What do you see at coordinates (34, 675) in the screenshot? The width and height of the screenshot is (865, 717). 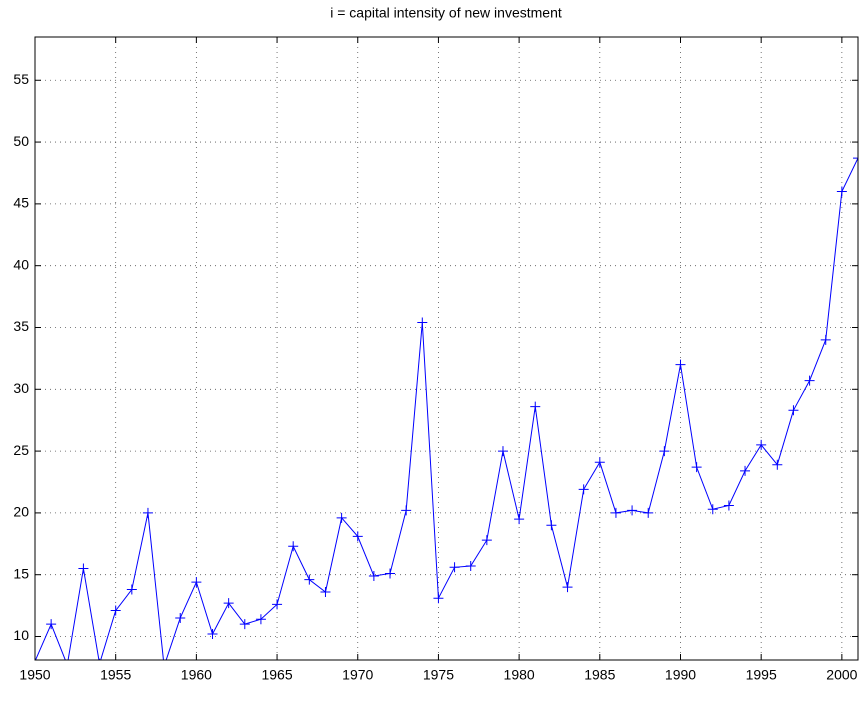 I see `x-tick-label: 1950` at bounding box center [34, 675].